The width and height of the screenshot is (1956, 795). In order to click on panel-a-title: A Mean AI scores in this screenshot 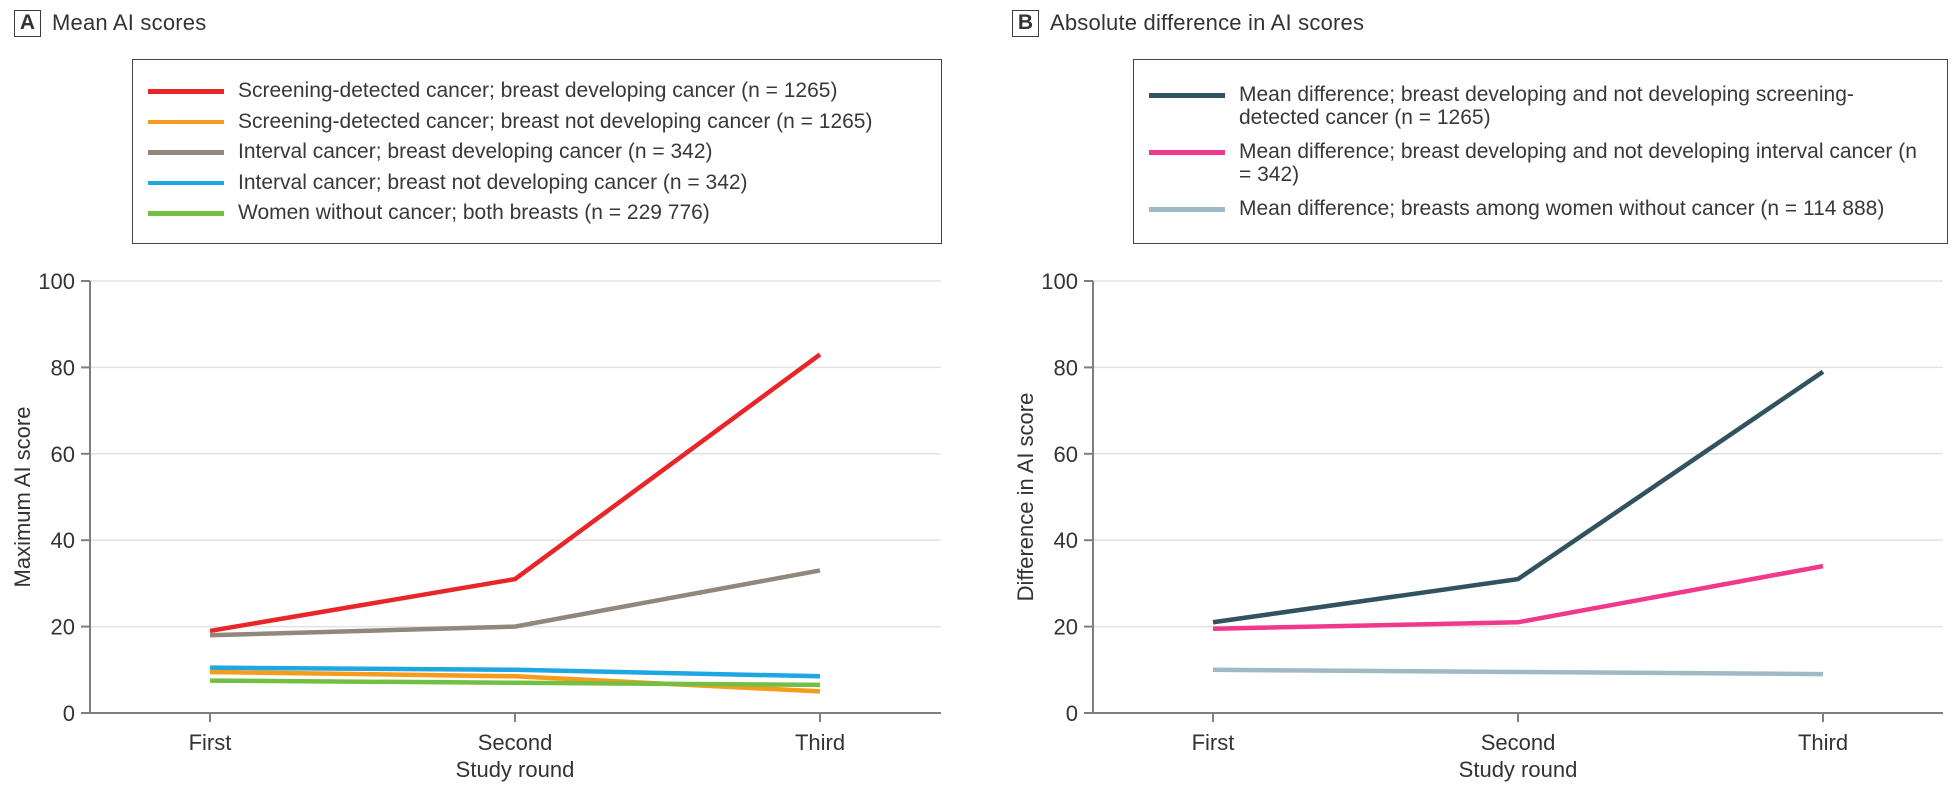, I will do `click(110, 23)`.